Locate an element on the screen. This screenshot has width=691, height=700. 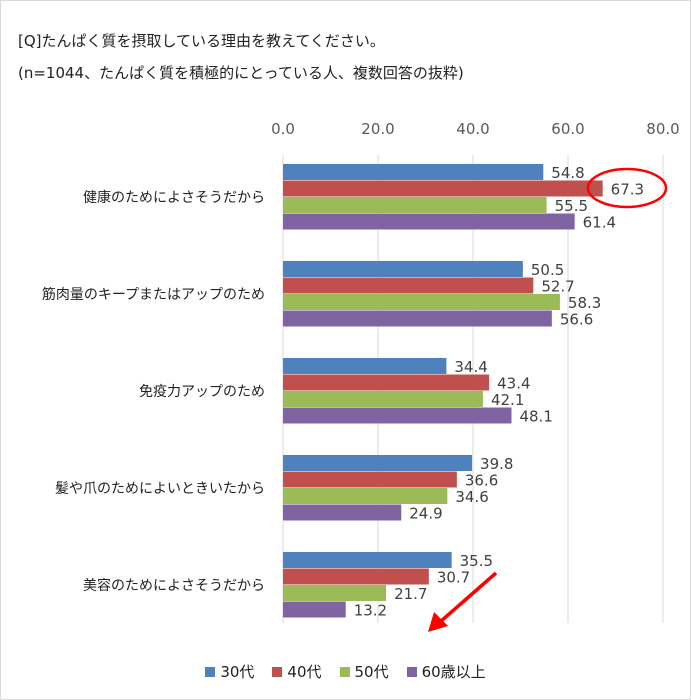
tick-label: 0.0 is located at coordinates (283, 129).